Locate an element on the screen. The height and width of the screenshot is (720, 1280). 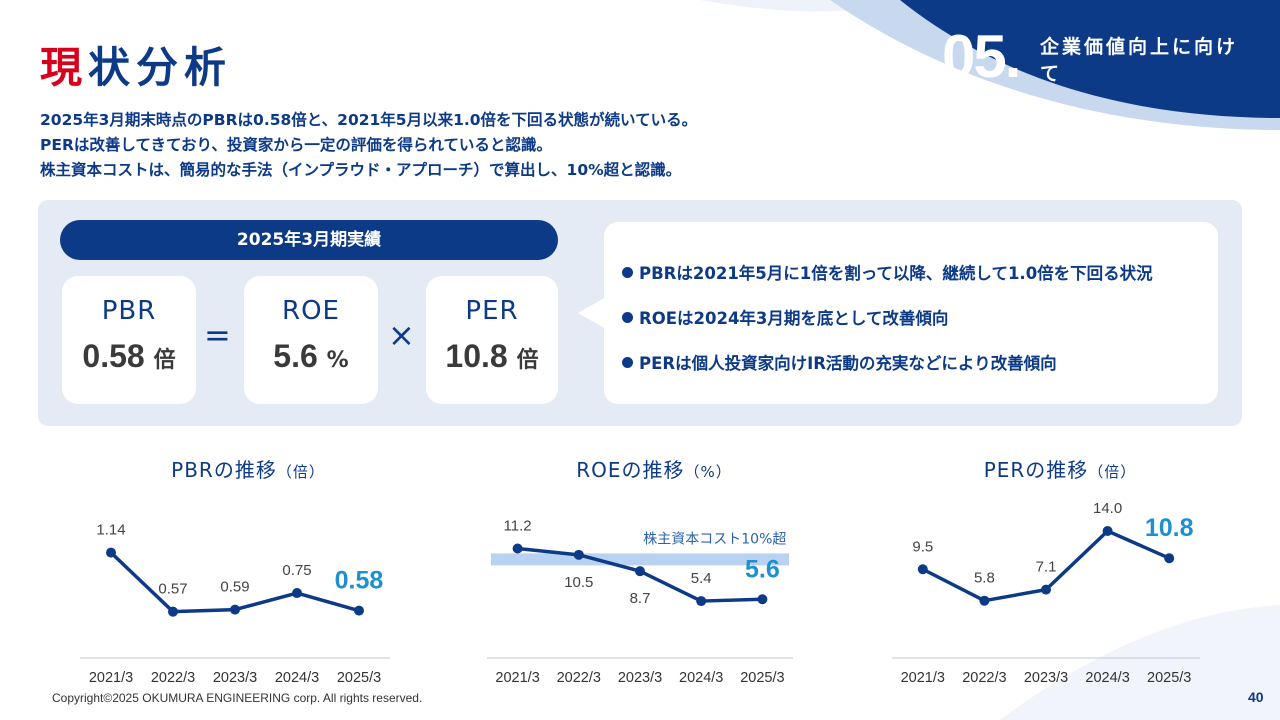
latest-value-label: 0.58 is located at coordinates (359, 581).